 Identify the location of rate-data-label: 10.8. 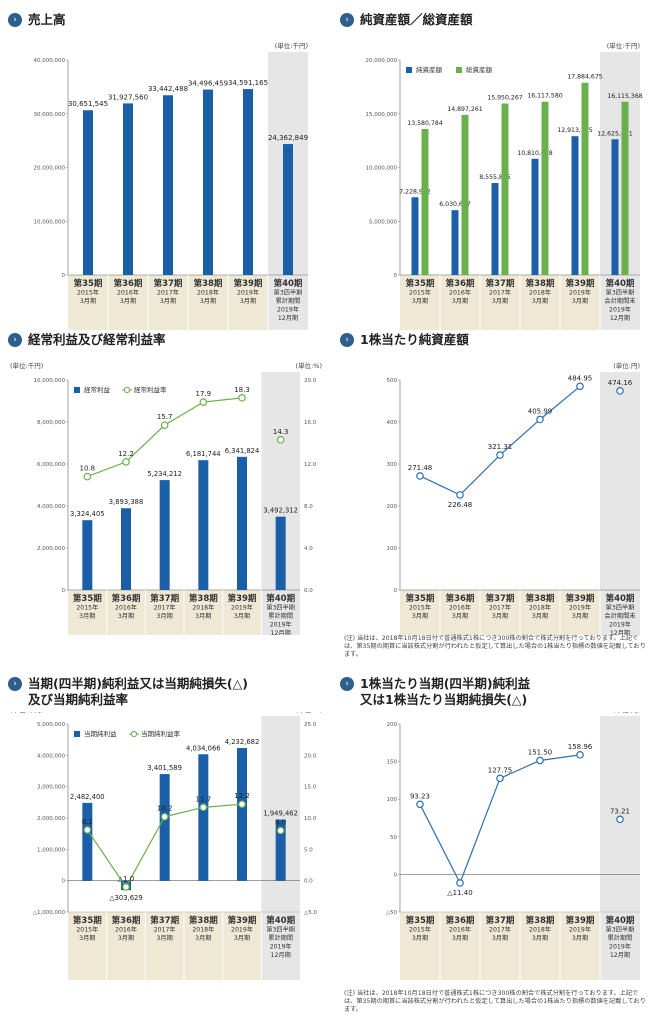
(88, 469).